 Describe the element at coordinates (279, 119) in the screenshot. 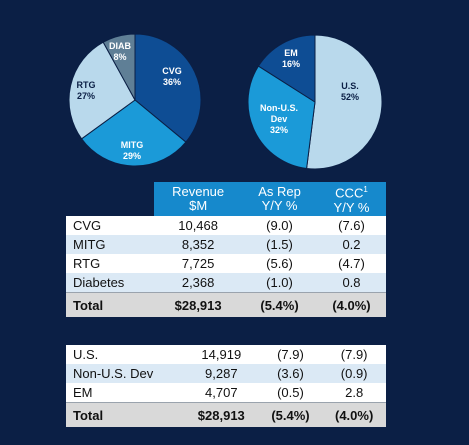

I see `pie-label-non-u-s-dev: Non-U.S. Dev 32%` at that location.